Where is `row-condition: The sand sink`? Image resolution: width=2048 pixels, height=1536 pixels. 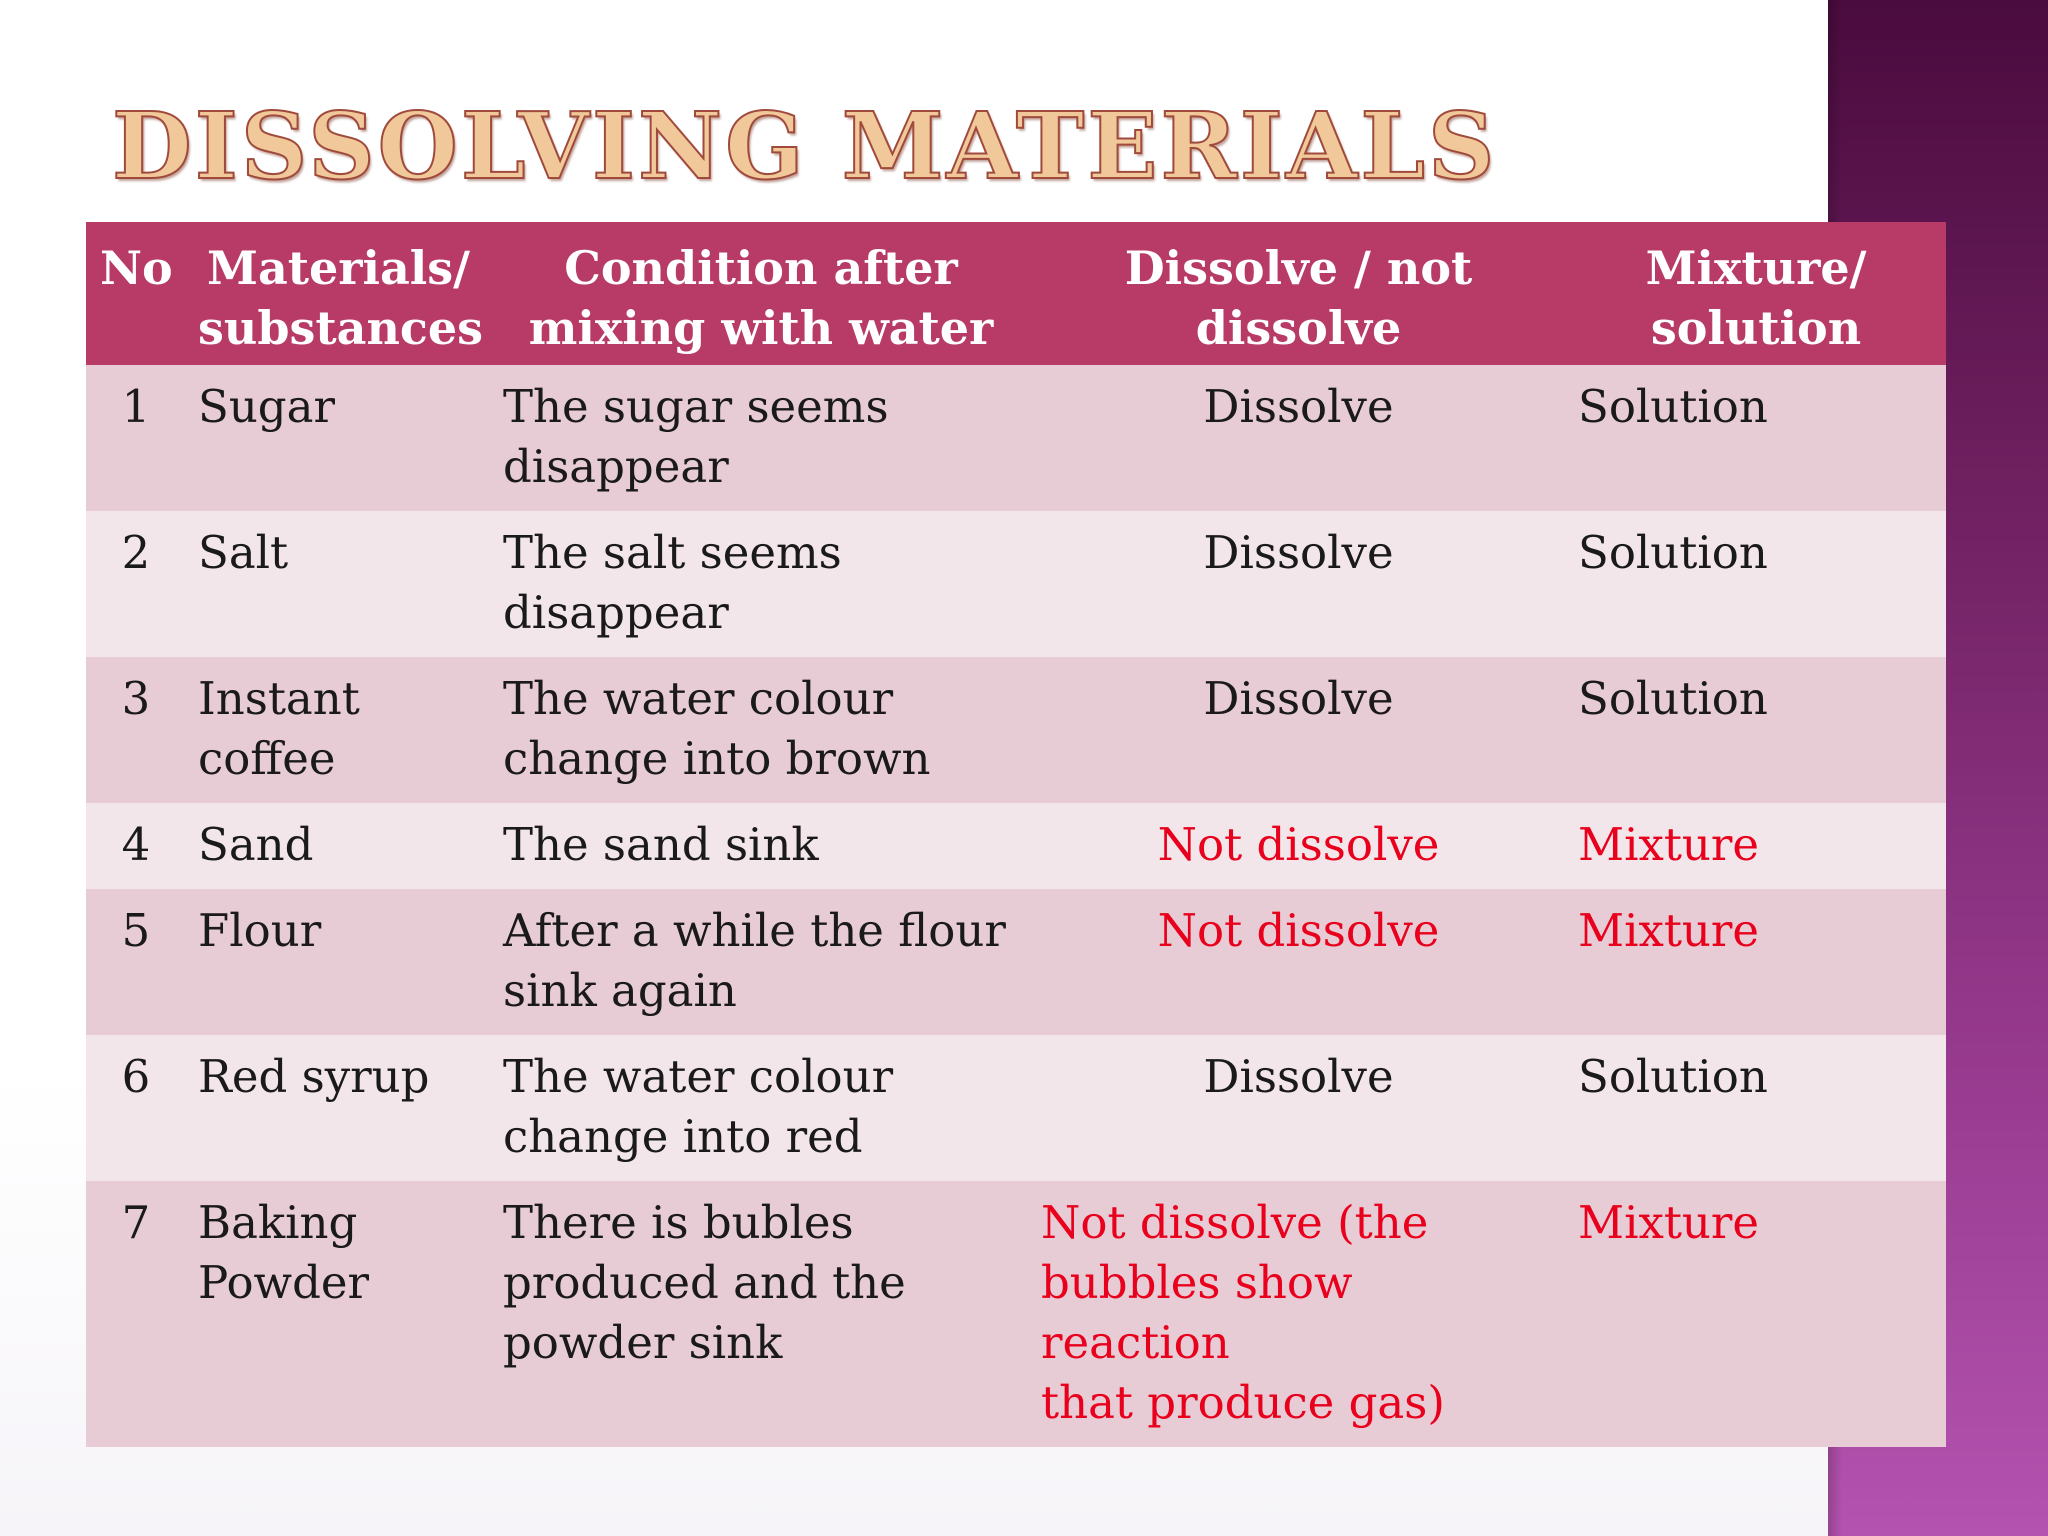 row-condition: The sand sink is located at coordinates (661, 844).